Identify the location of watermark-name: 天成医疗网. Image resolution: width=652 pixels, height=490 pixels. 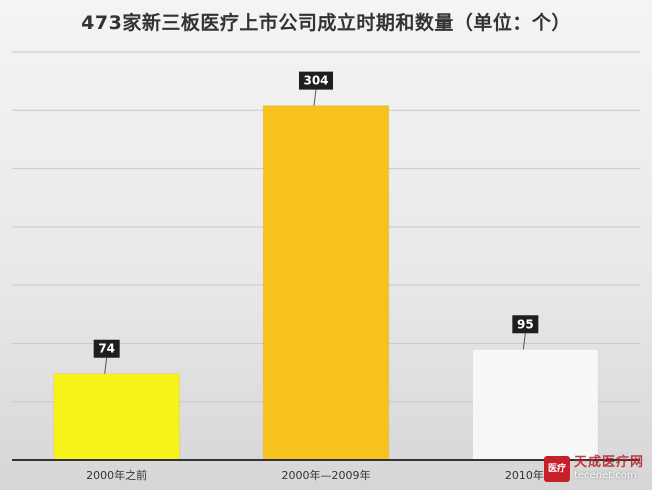
(608, 462).